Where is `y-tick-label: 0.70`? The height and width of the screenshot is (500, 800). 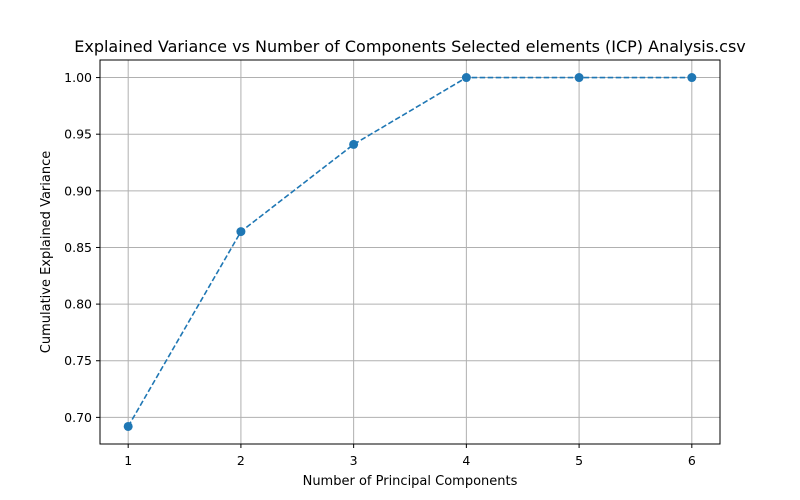 y-tick-label: 0.70 is located at coordinates (78, 417).